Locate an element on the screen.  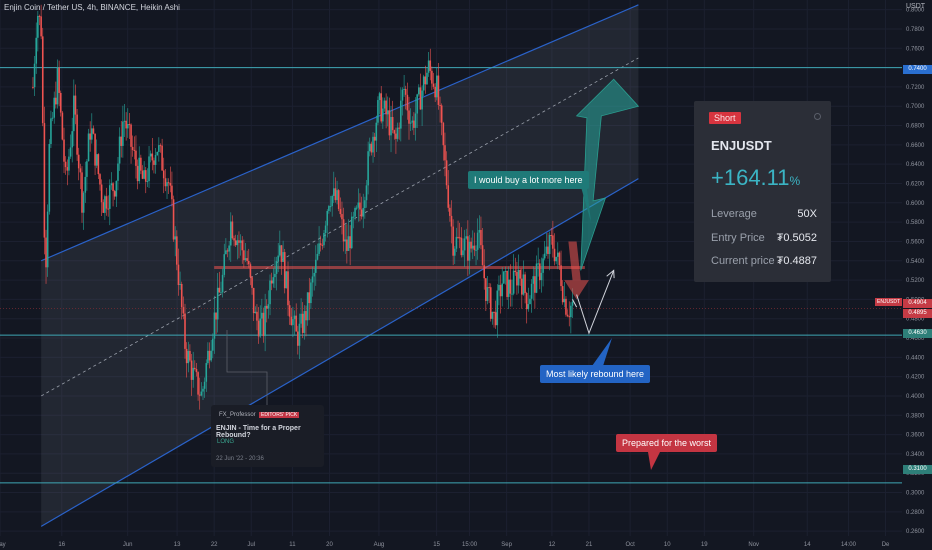
leverage-value: 50X is located at coordinates (807, 214).